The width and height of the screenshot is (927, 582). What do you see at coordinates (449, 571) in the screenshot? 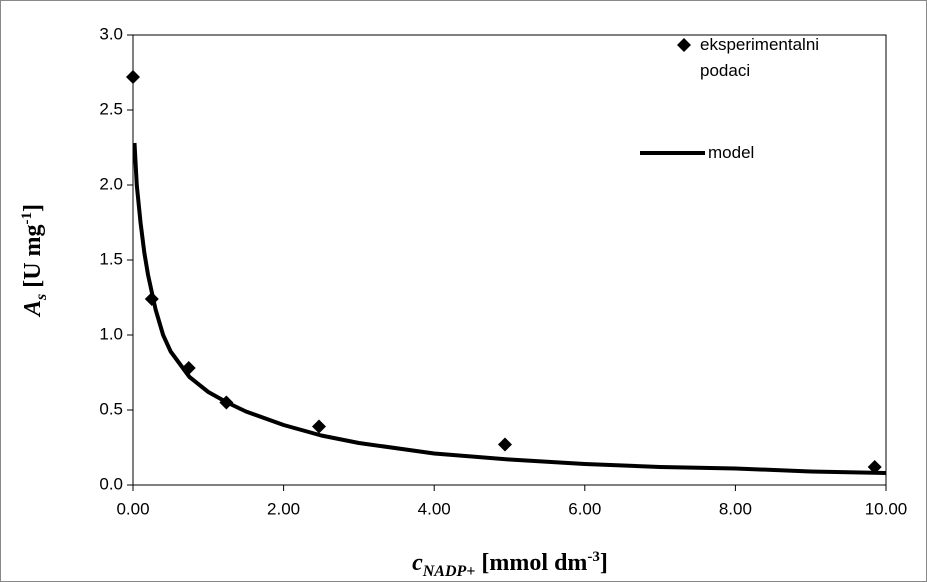
I see `x-title-part: NADP+` at bounding box center [449, 571].